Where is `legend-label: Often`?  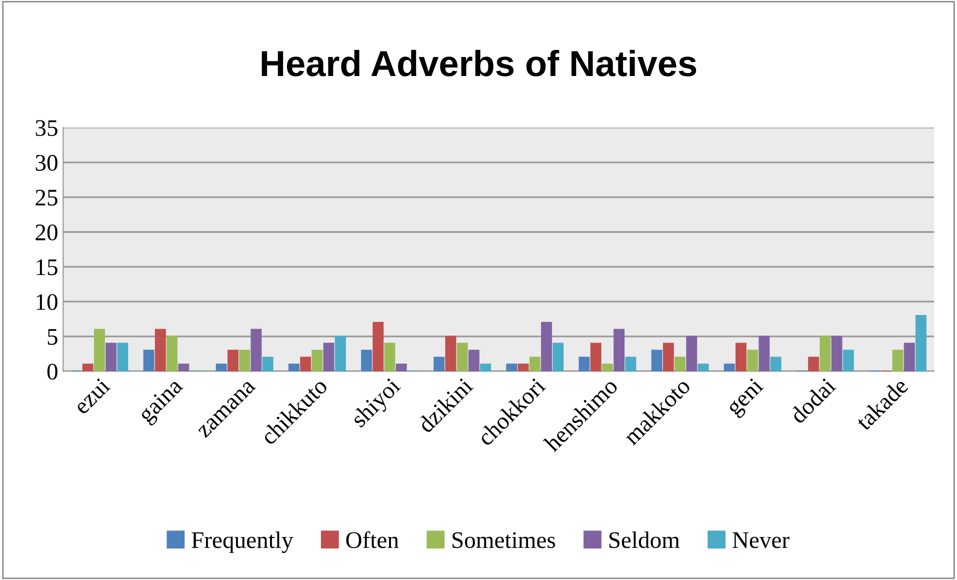
legend-label: Often is located at coordinates (372, 539).